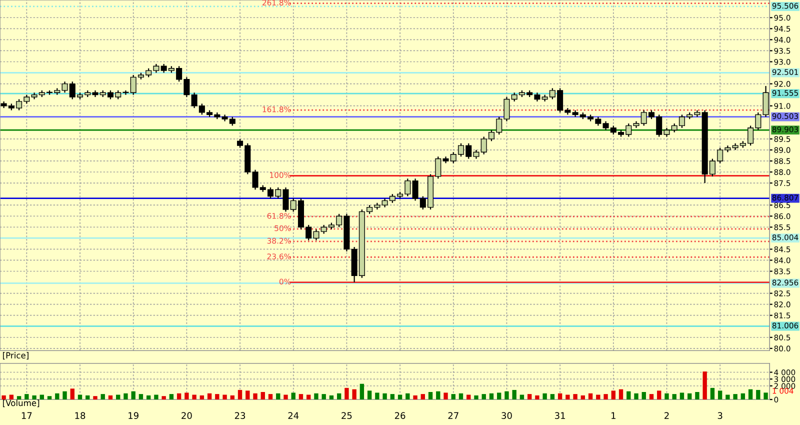 The height and width of the screenshot is (425, 800). I want to click on x-tick-label: 2, so click(666, 415).